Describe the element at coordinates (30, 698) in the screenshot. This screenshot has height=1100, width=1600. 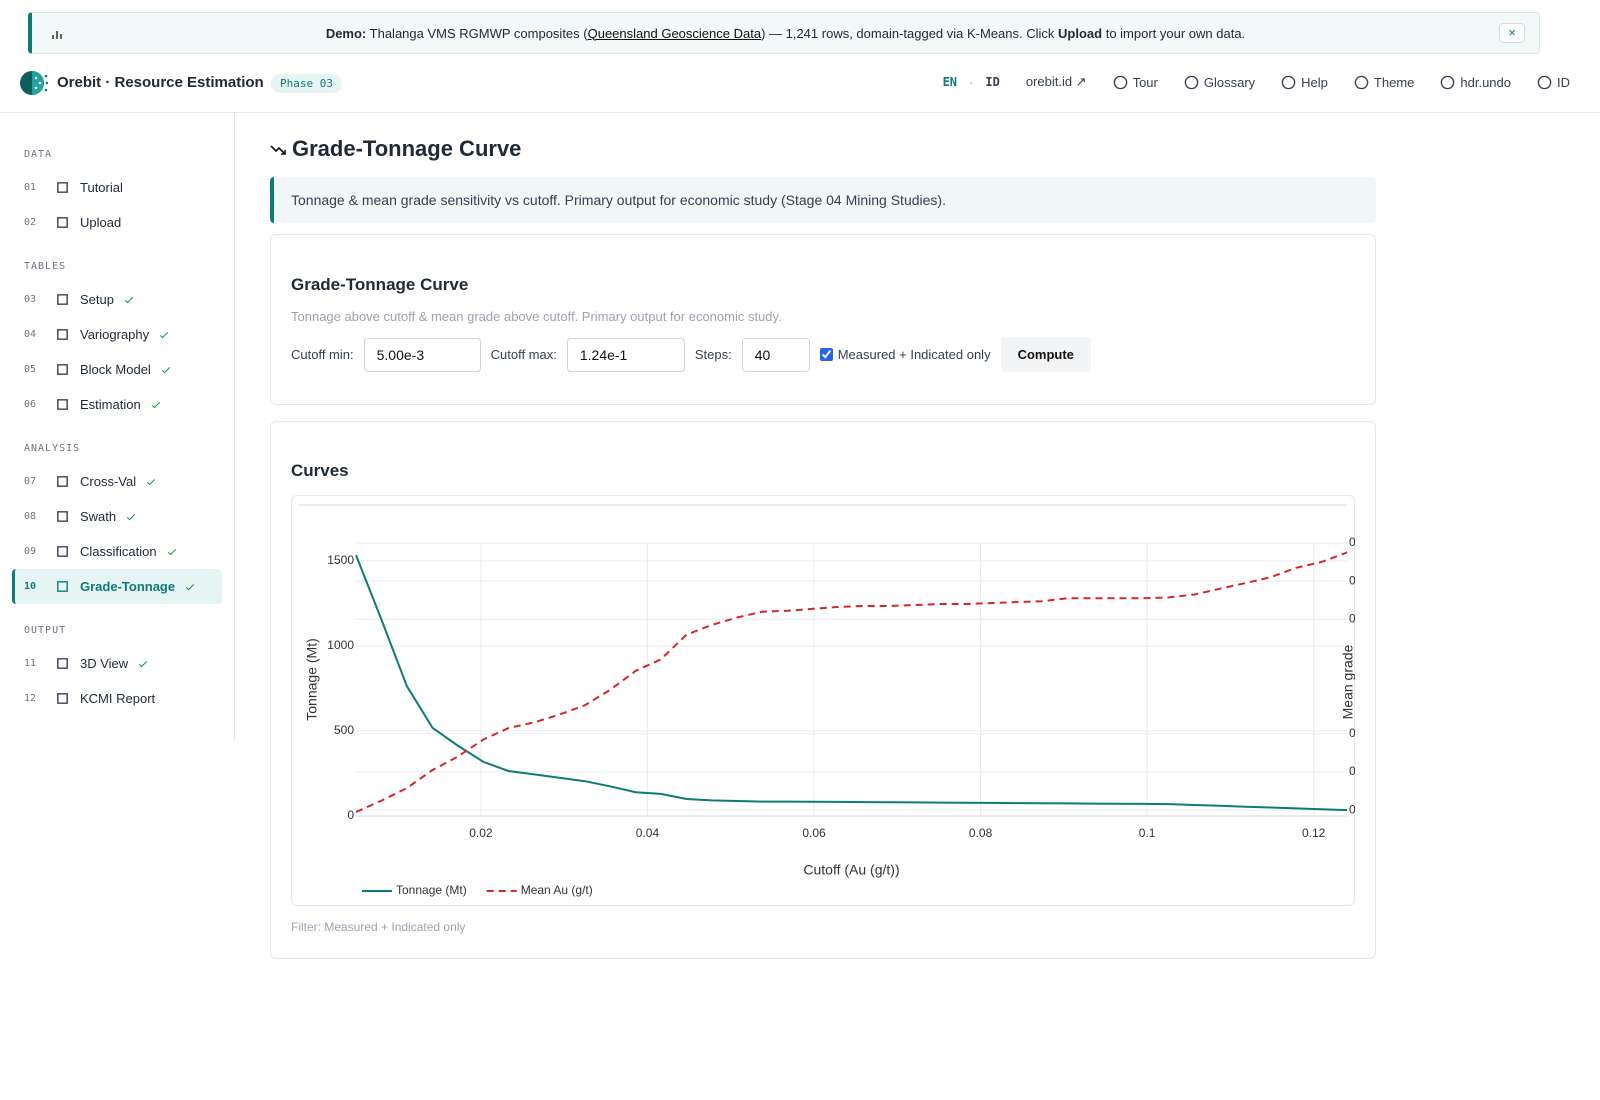
I see `nav-number: 12` at that location.